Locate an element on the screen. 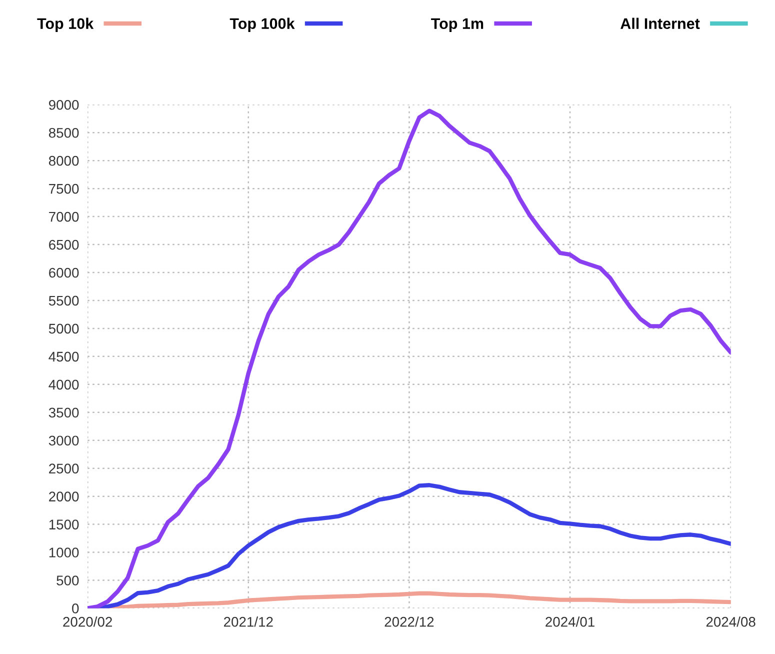  legend-label: Top 10k is located at coordinates (65, 25).